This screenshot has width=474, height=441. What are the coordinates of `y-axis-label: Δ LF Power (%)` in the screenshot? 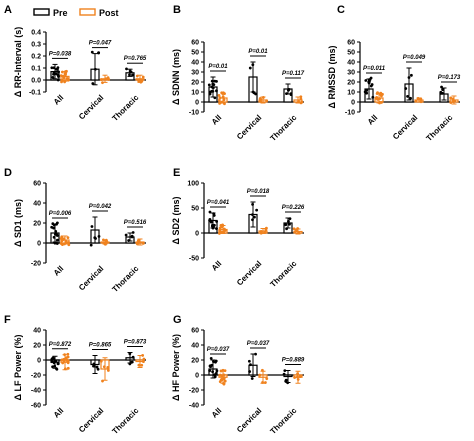 It's located at (18, 368).